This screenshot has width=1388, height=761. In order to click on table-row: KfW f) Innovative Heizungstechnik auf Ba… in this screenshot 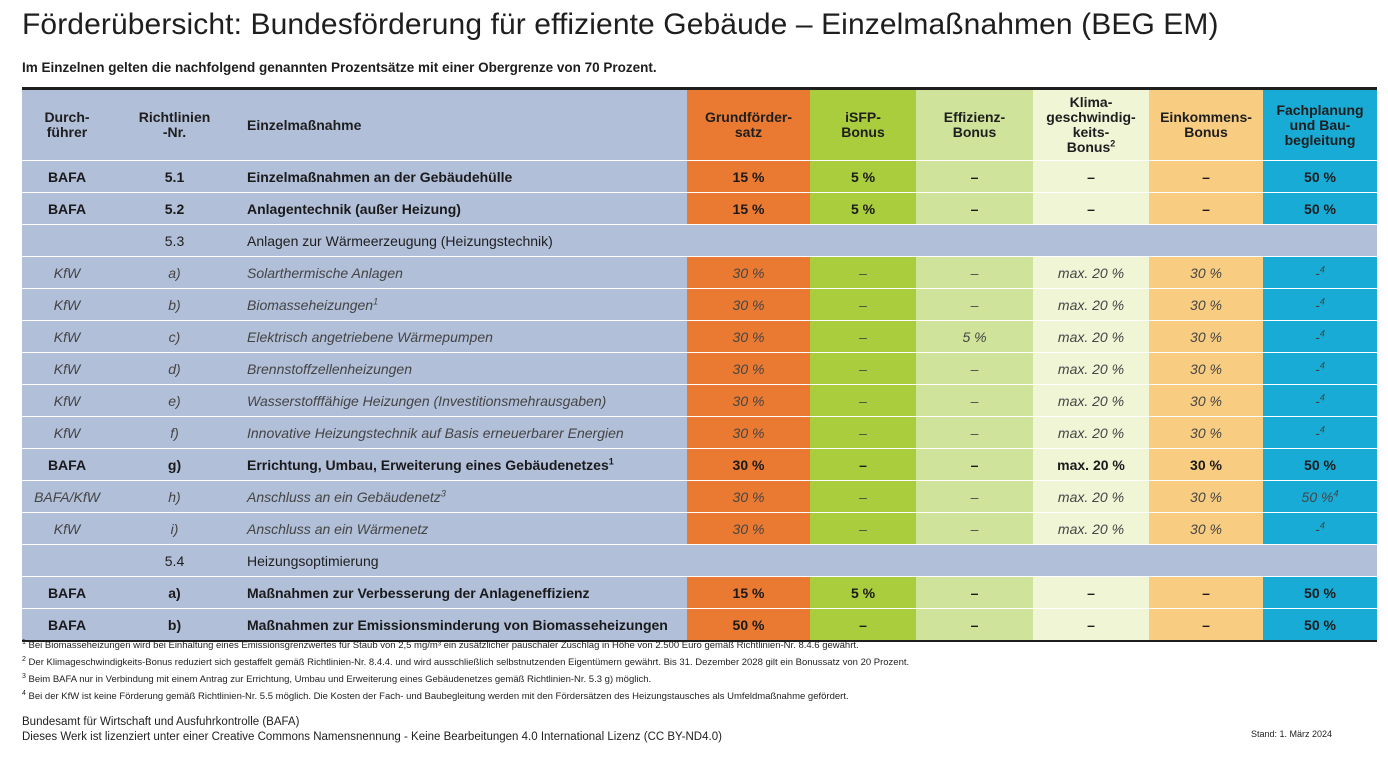, I will do `click(699, 432)`.